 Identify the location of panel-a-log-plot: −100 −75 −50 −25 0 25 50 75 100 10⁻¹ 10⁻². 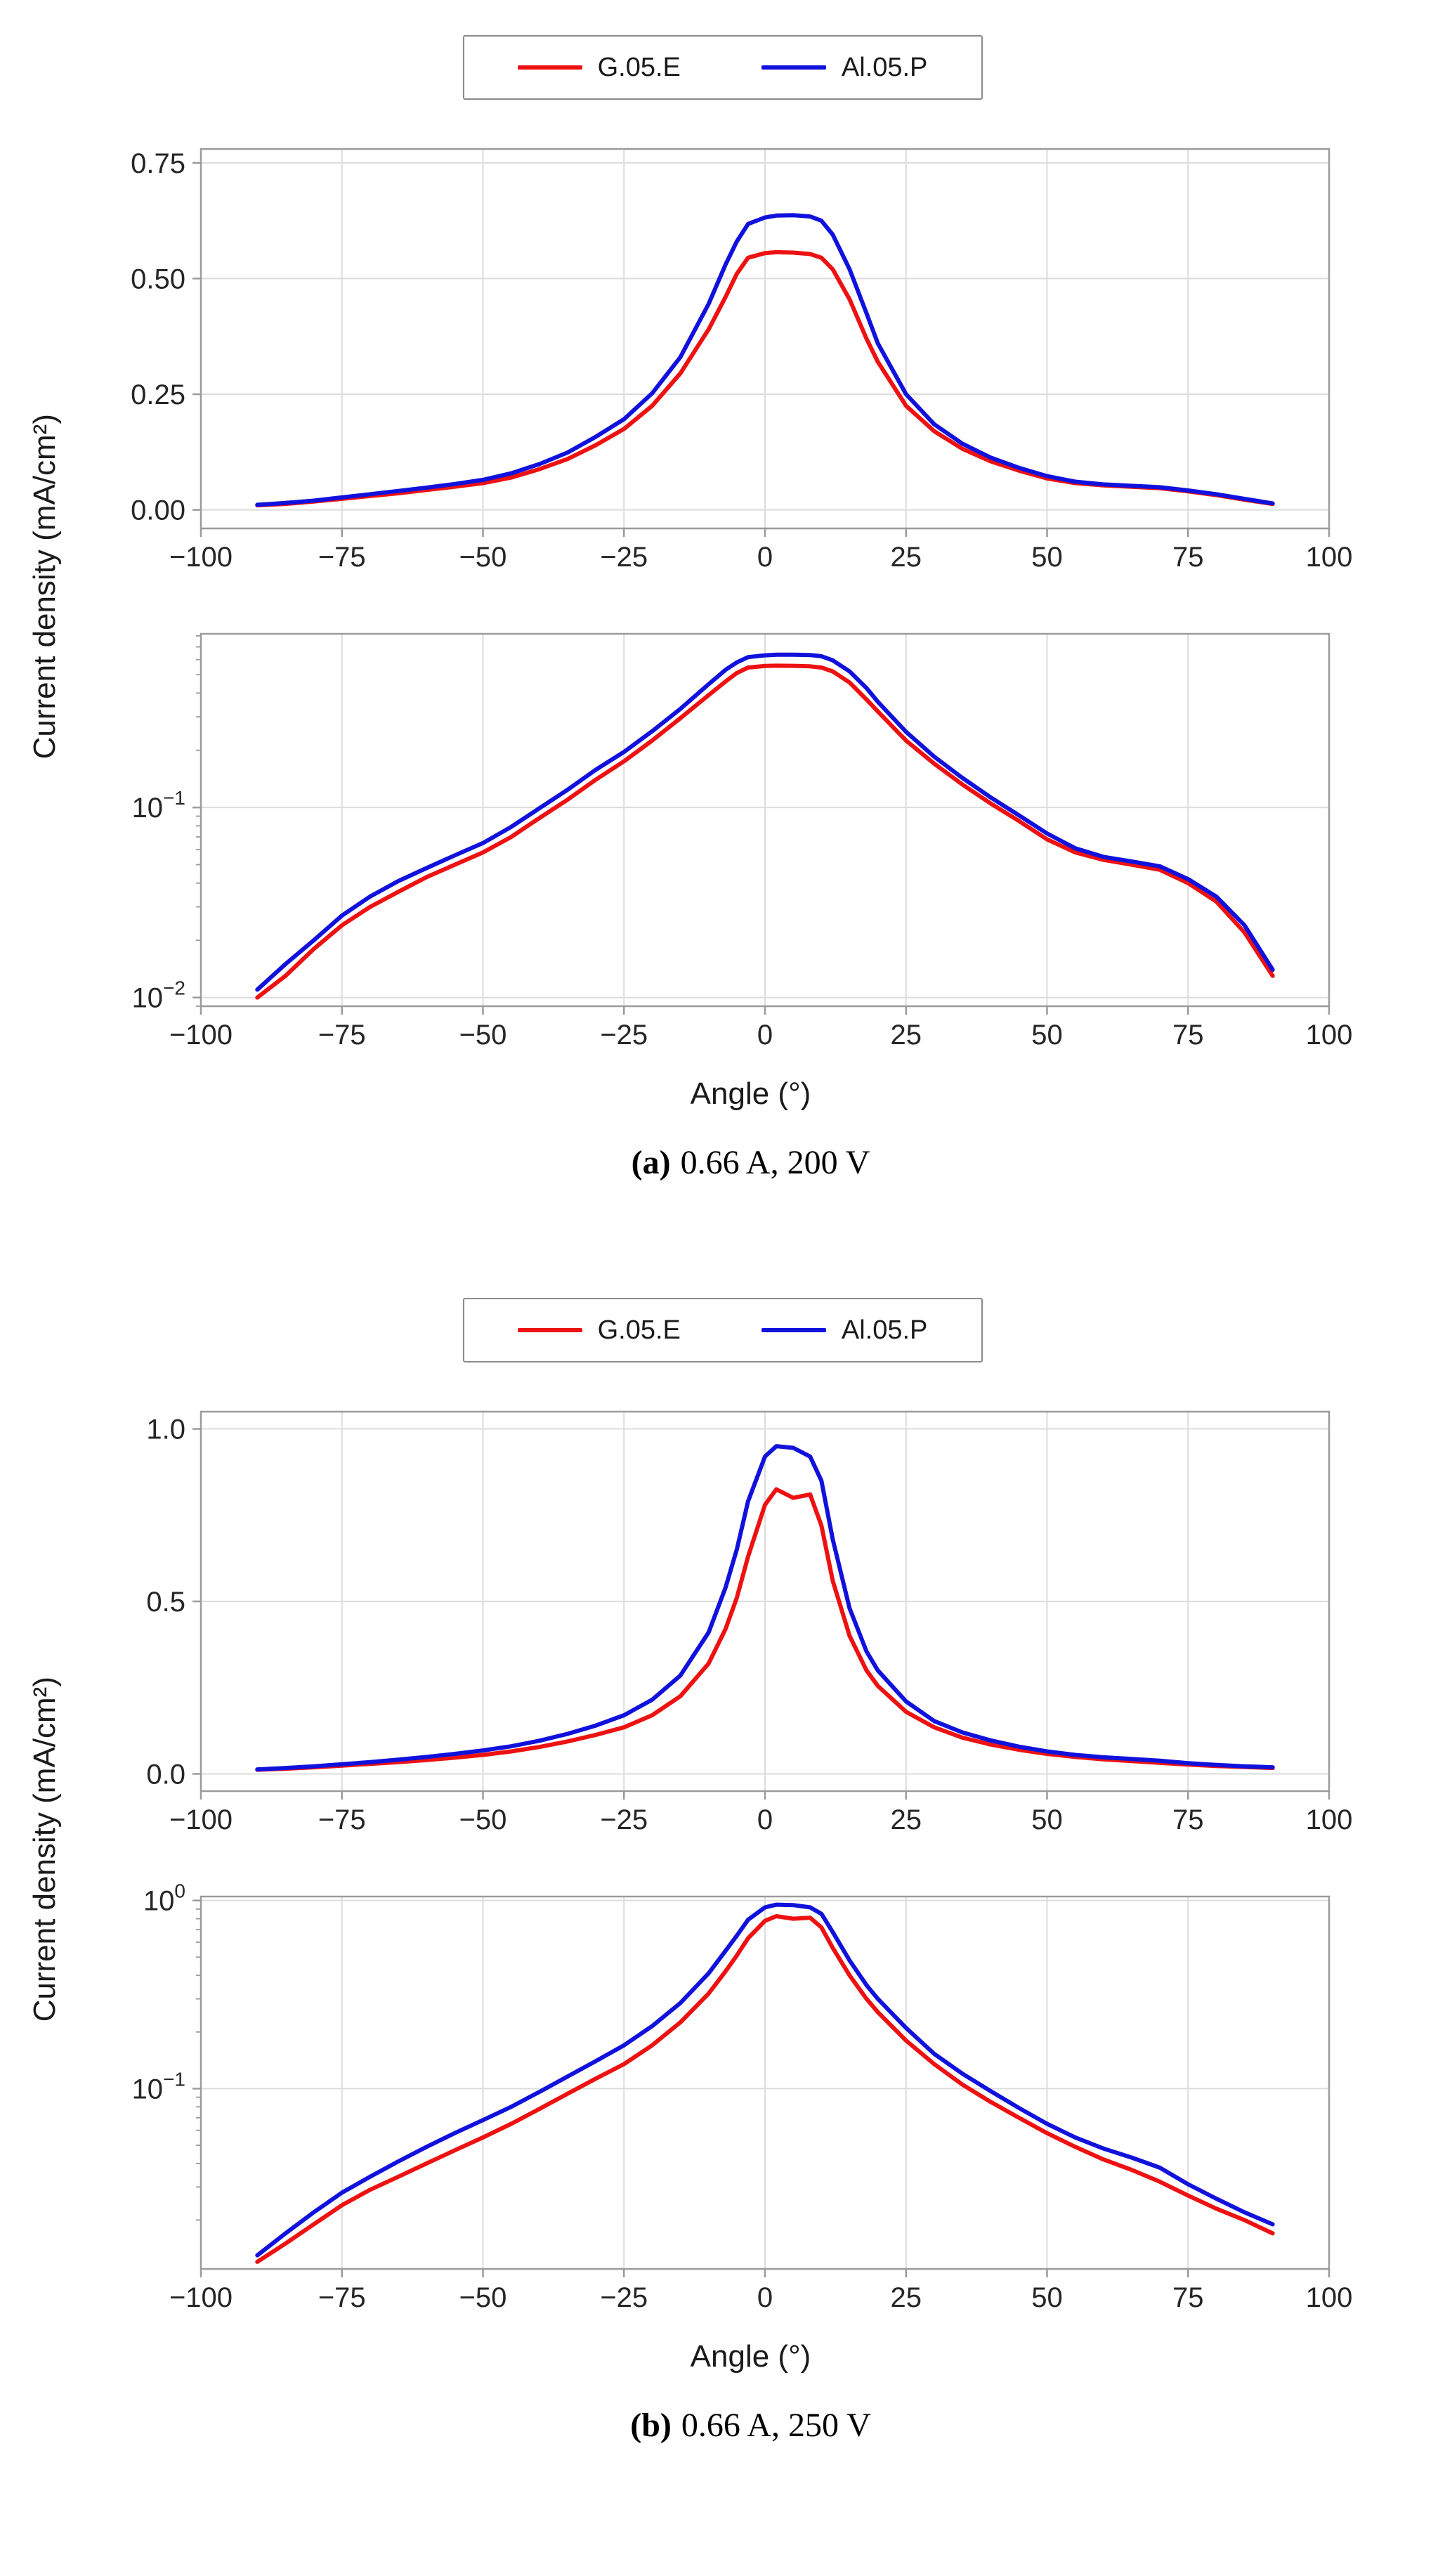
(742, 841).